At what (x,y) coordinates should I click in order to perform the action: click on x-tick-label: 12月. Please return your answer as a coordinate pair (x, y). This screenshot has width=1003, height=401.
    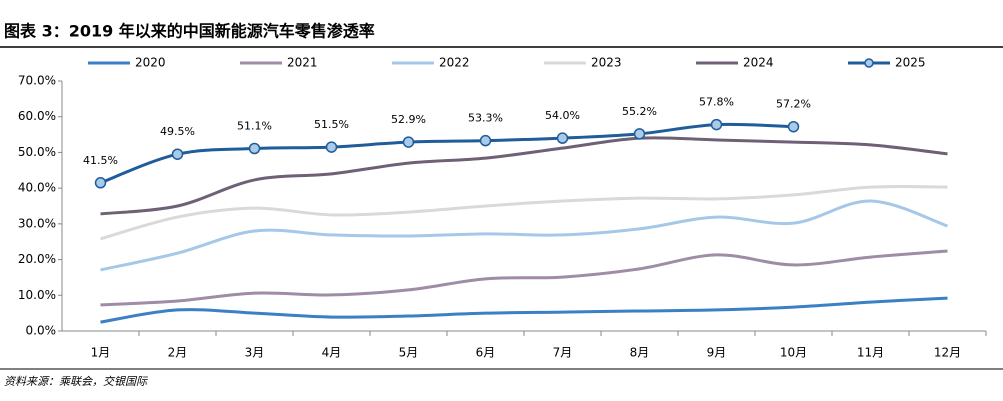
    Looking at the image, I should click on (947, 353).